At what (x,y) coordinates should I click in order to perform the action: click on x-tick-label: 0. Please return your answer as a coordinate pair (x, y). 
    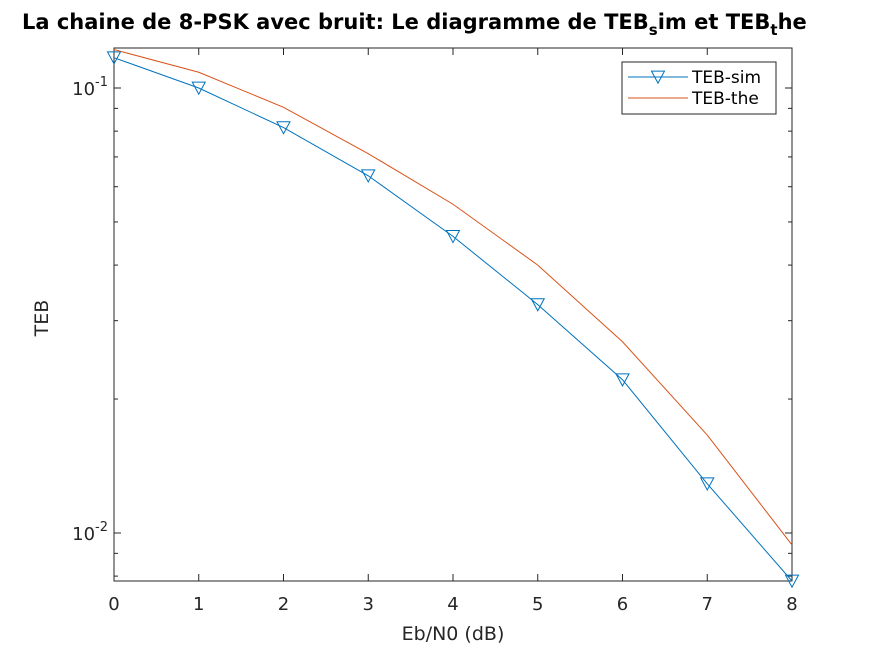
    Looking at the image, I should click on (113, 604).